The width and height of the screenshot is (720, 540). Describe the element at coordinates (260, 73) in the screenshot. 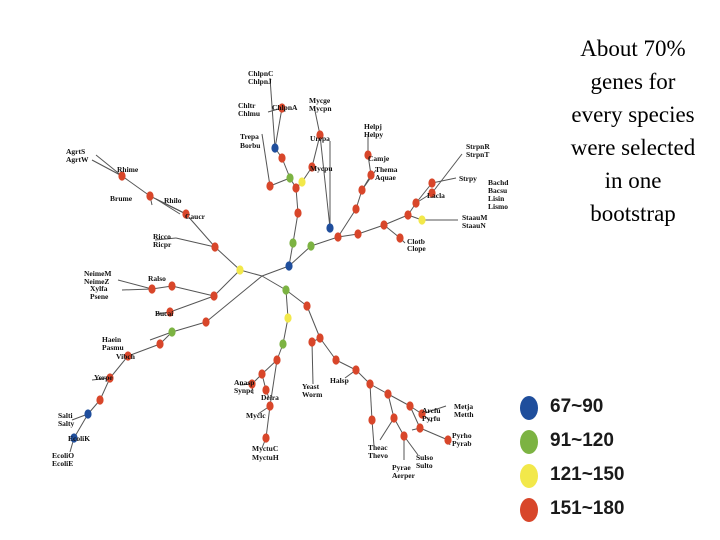

I see `leaf-label: ChlpnC` at that location.